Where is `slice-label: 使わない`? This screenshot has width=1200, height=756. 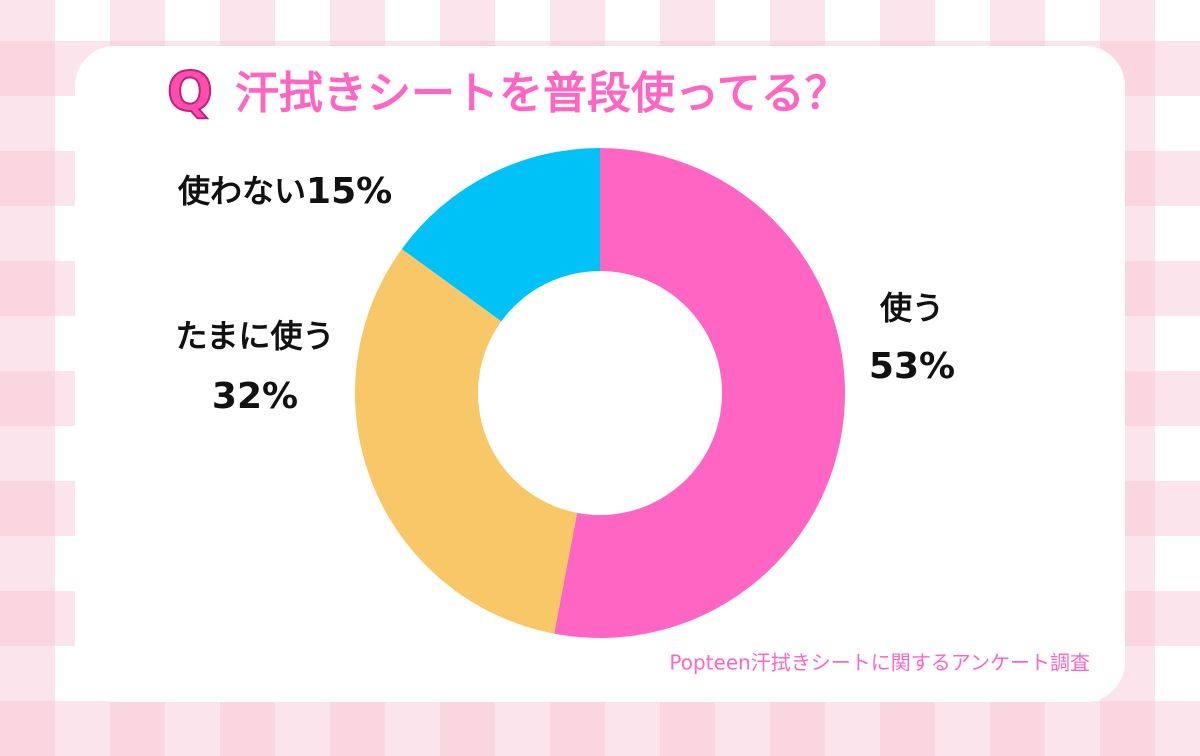 slice-label: 使わない is located at coordinates (241, 191).